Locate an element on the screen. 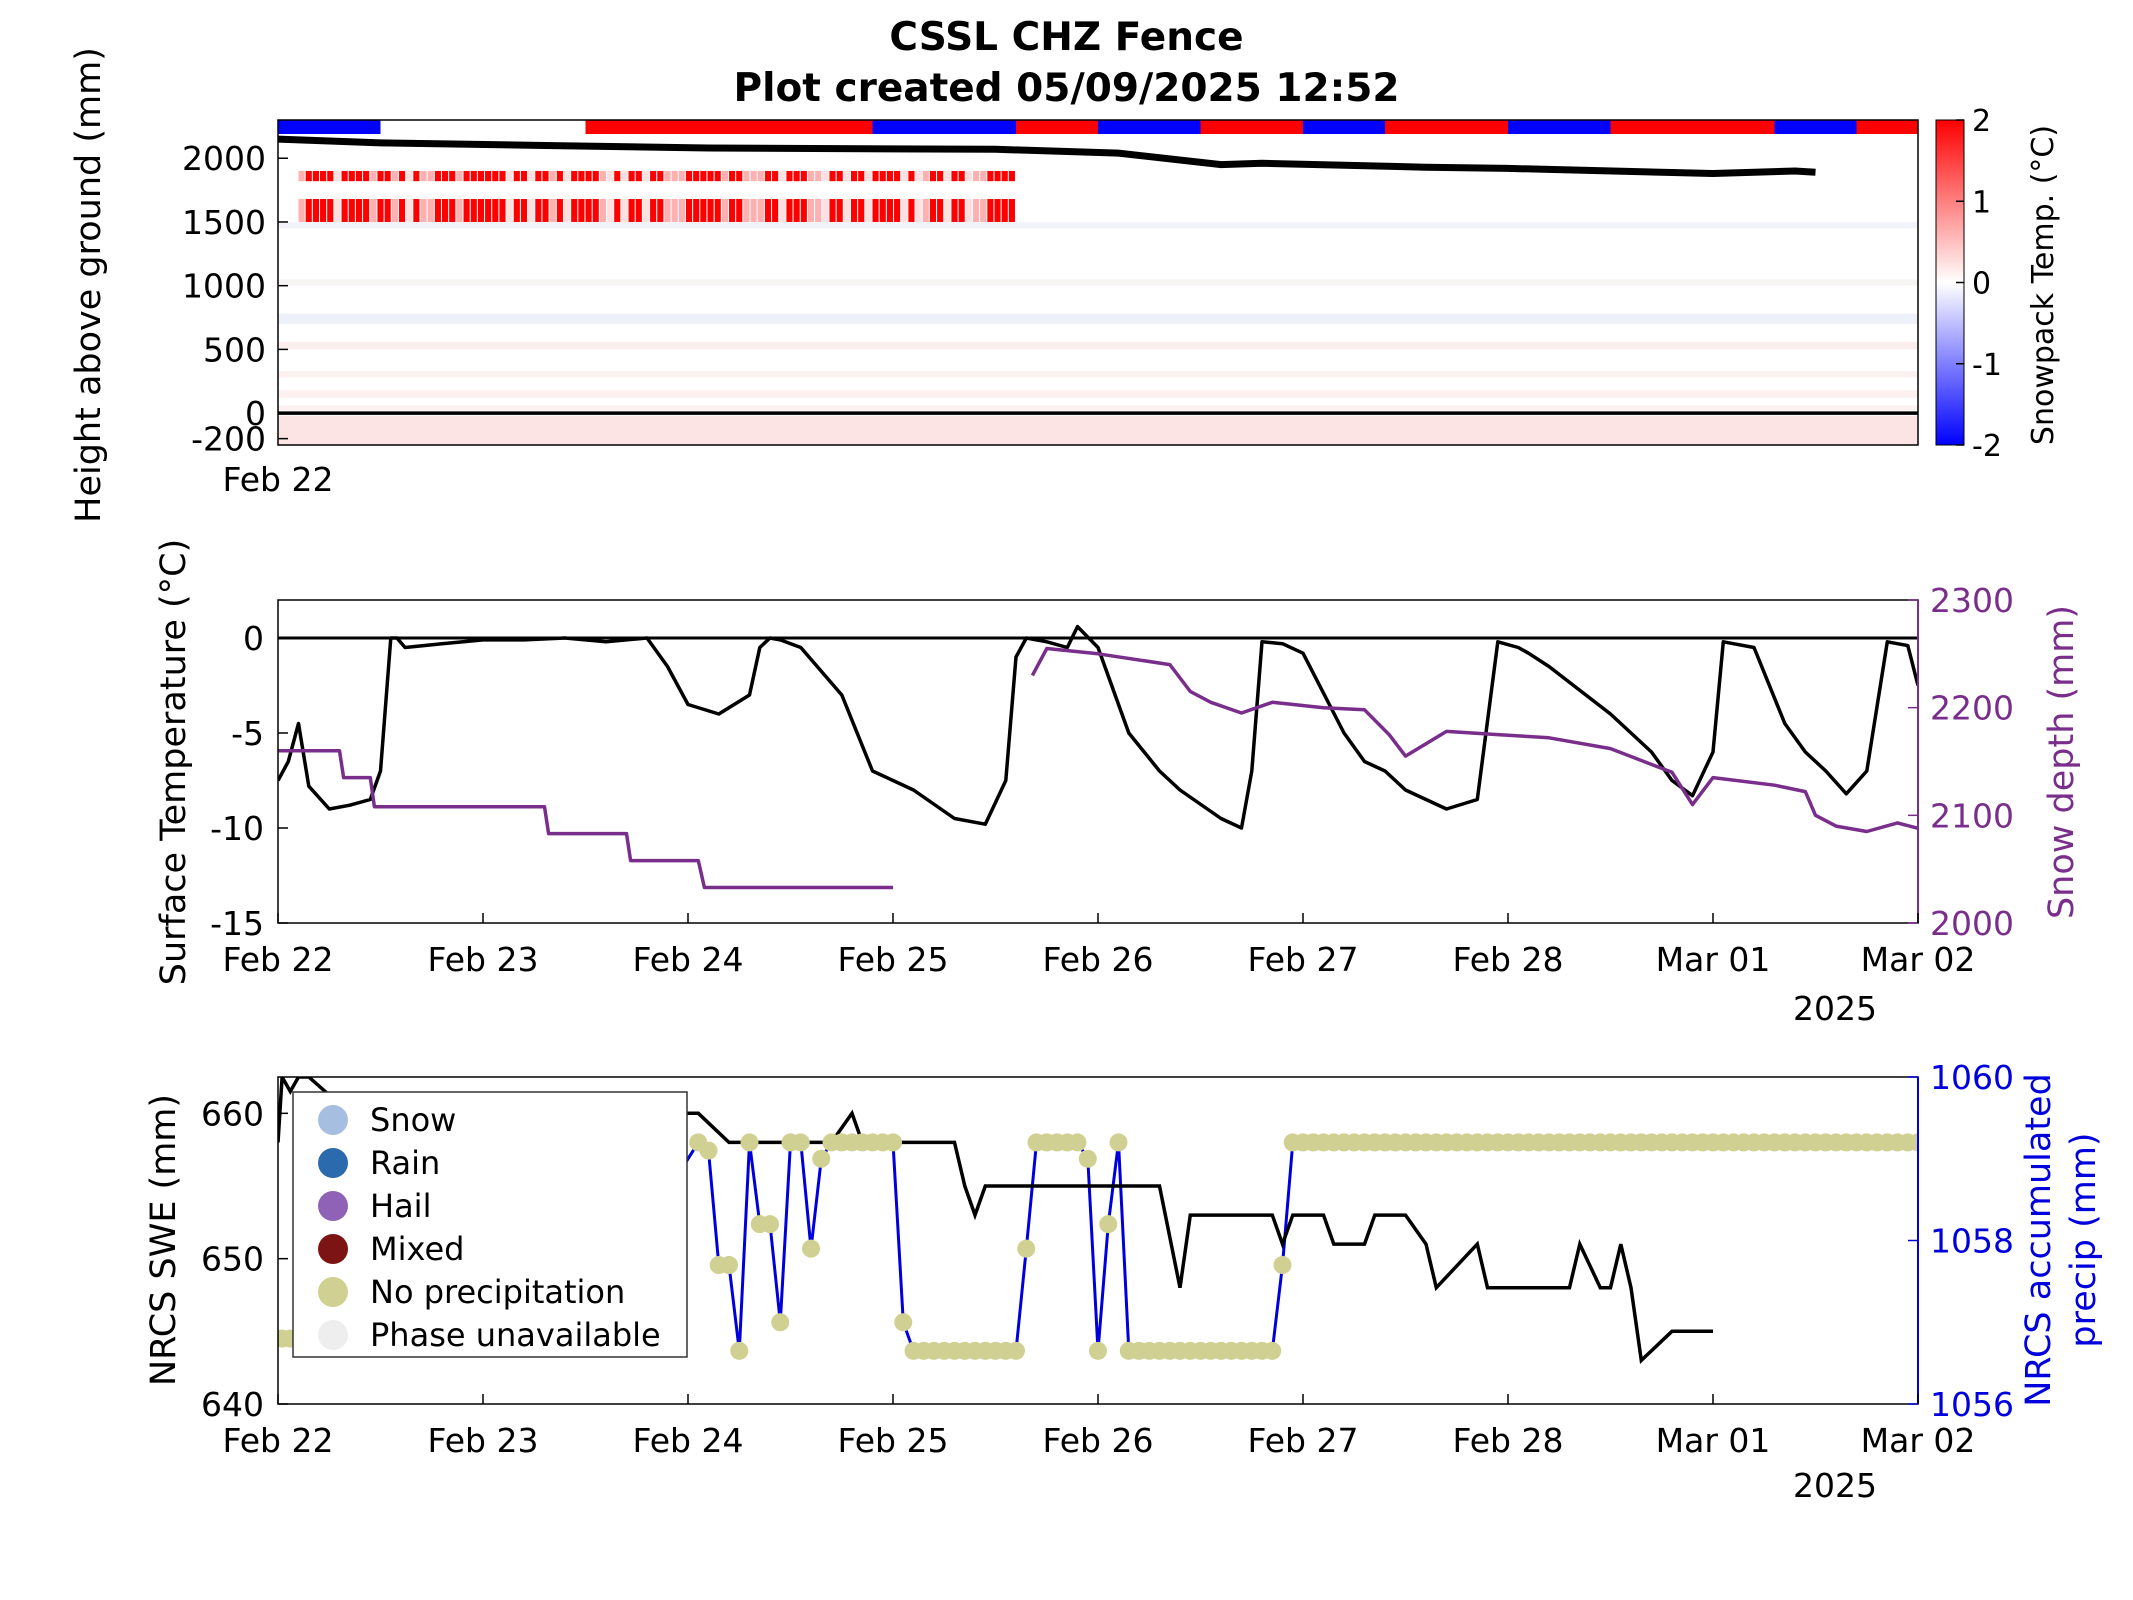  panel3-year-label: 2025 is located at coordinates (1835, 1485).